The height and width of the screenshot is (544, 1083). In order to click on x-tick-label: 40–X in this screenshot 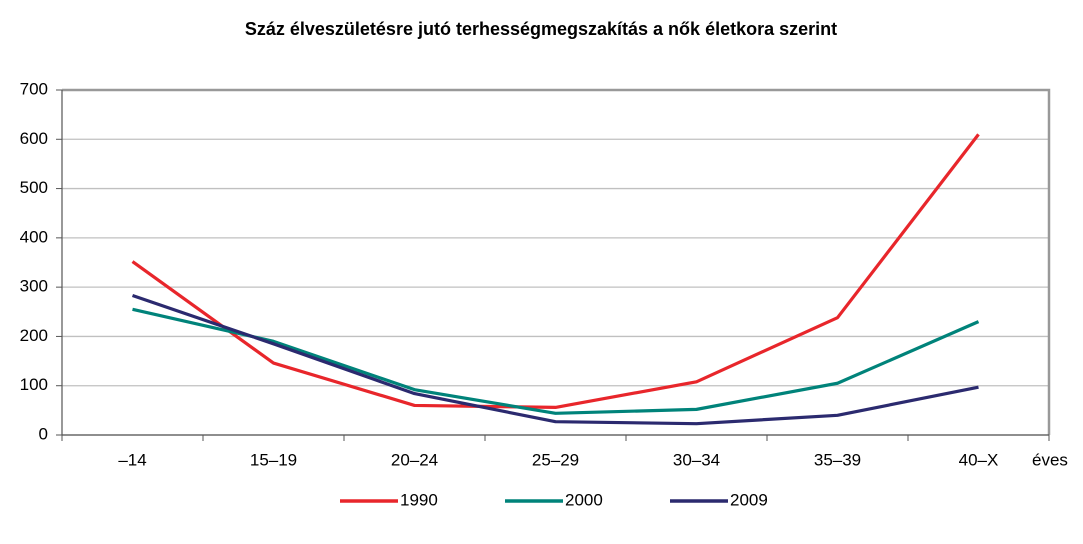, I will do `click(979, 459)`.